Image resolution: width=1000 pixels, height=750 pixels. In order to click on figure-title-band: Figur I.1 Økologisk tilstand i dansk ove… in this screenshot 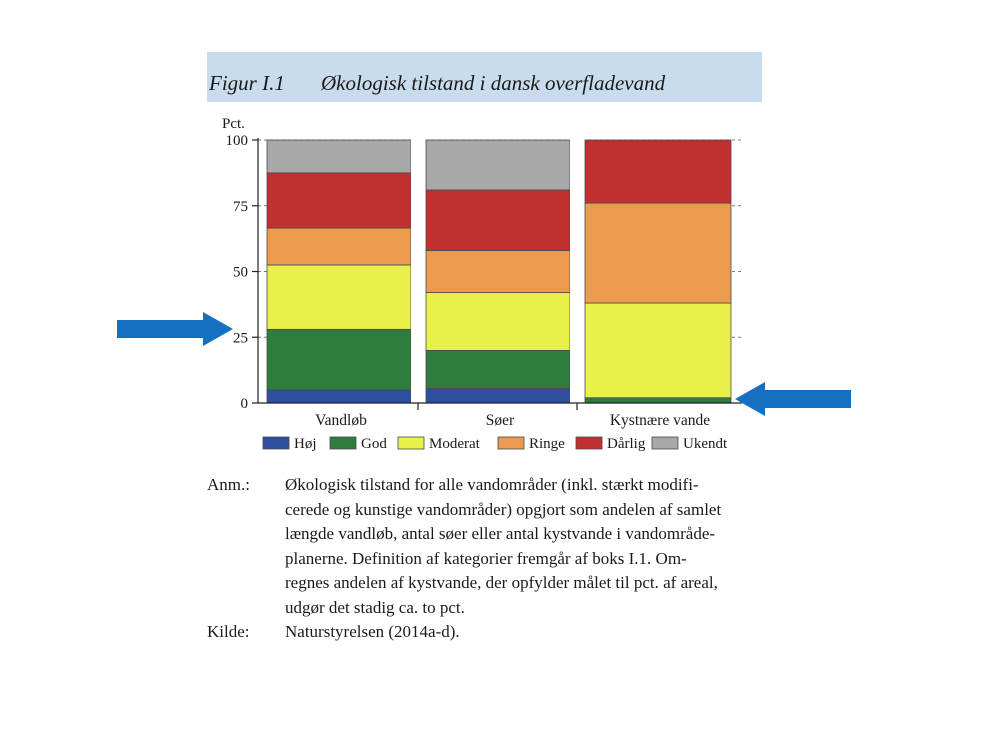, I will do `click(484, 77)`.